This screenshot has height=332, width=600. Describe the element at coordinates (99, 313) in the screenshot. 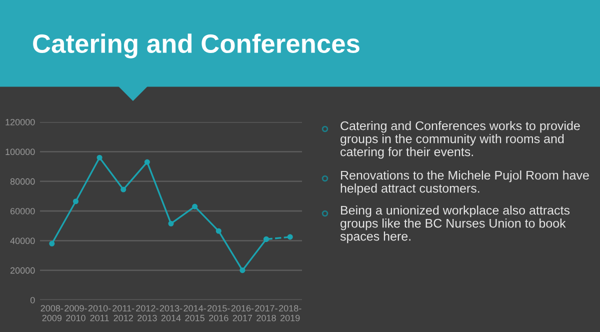

I see `x-tick-label: 2010-2011` at that location.